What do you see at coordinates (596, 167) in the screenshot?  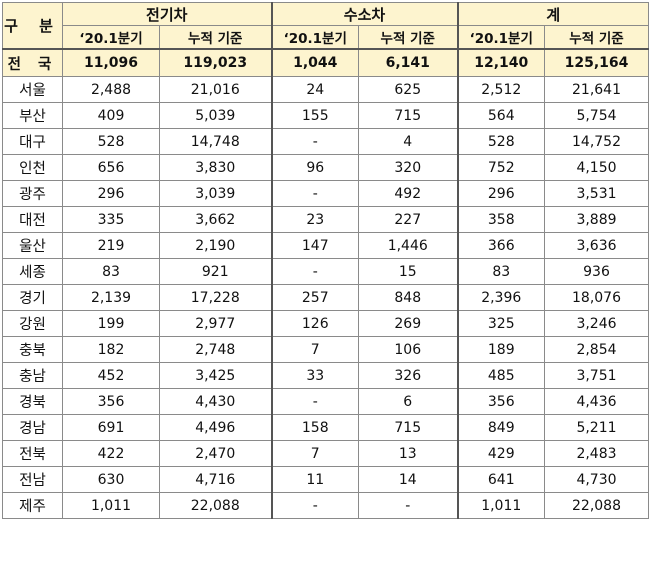 I see `value-cell: 4,150` at bounding box center [596, 167].